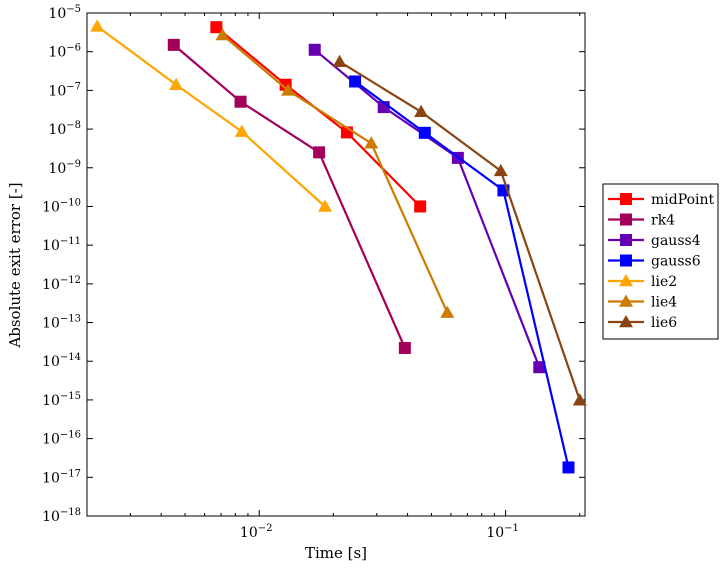  What do you see at coordinates (502, 532) in the screenshot?
I see `x-tick-label: 10⁻¹` at bounding box center [502, 532].